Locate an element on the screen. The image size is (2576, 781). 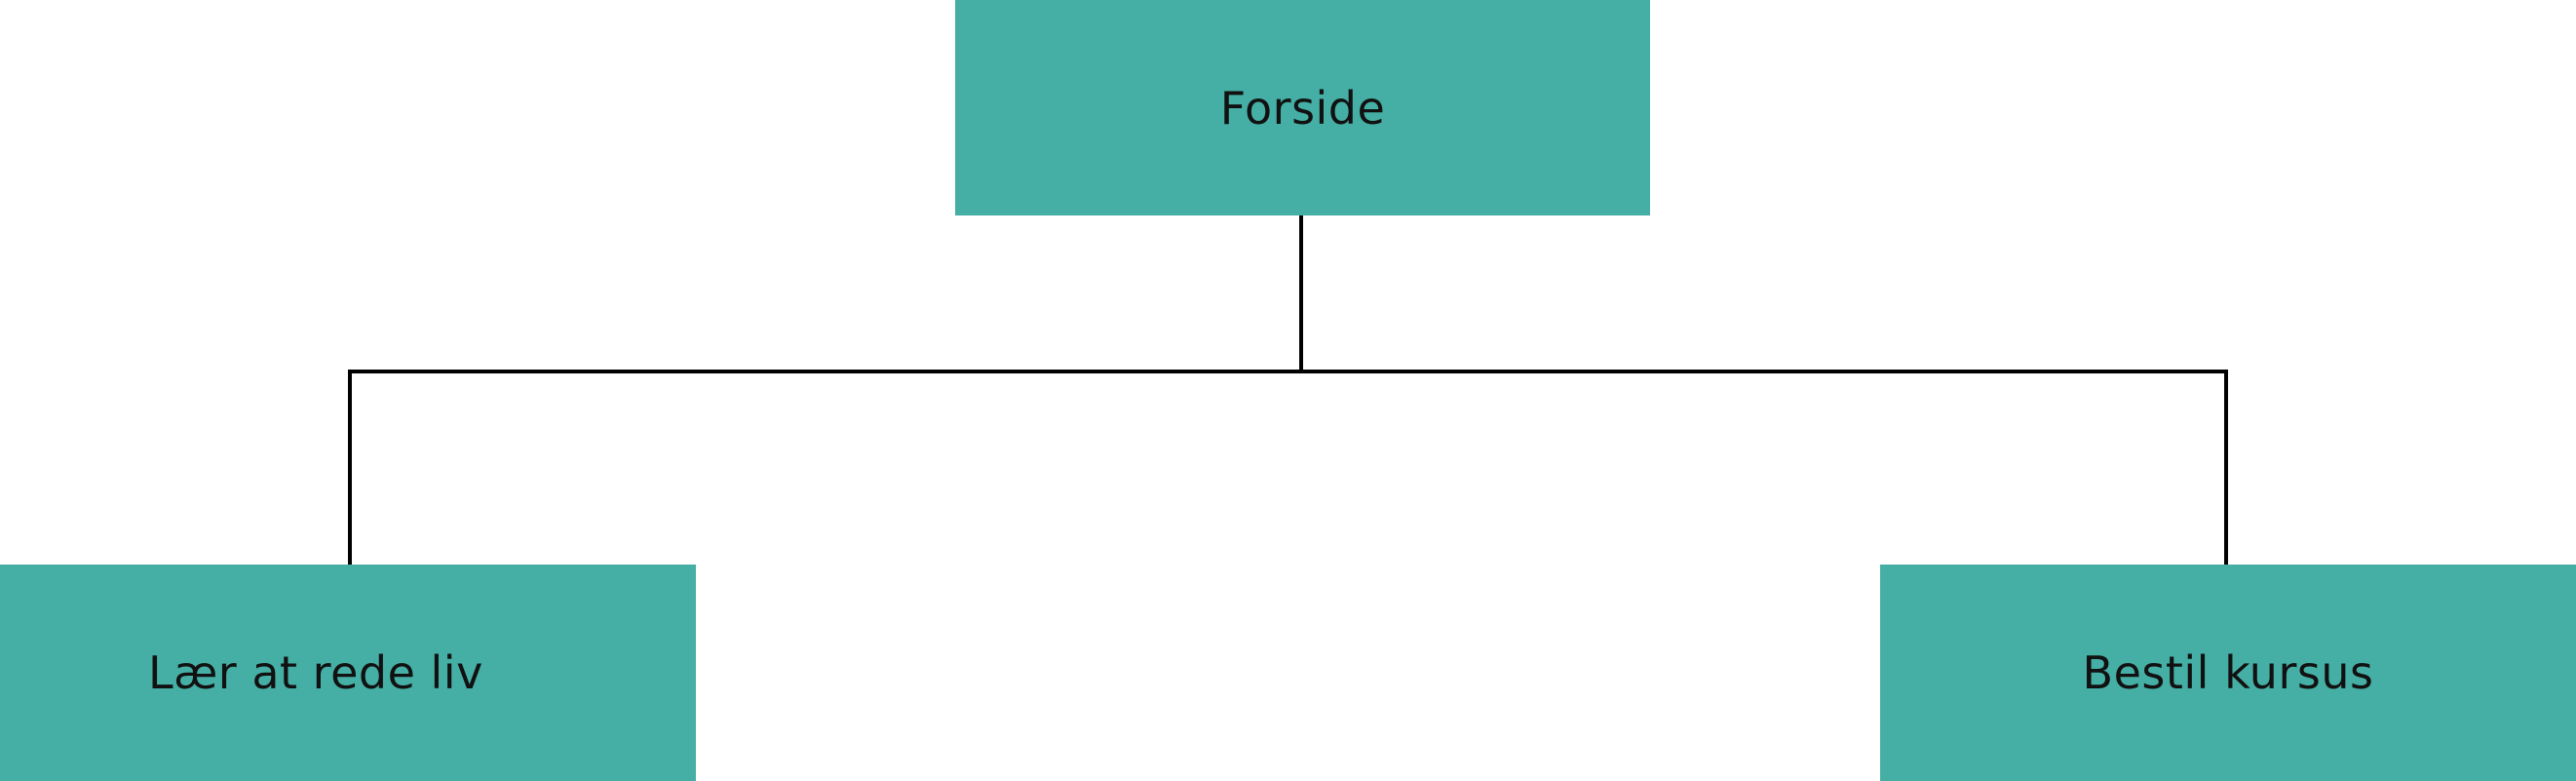
node-label: Lær at rede liv is located at coordinates (315, 672).